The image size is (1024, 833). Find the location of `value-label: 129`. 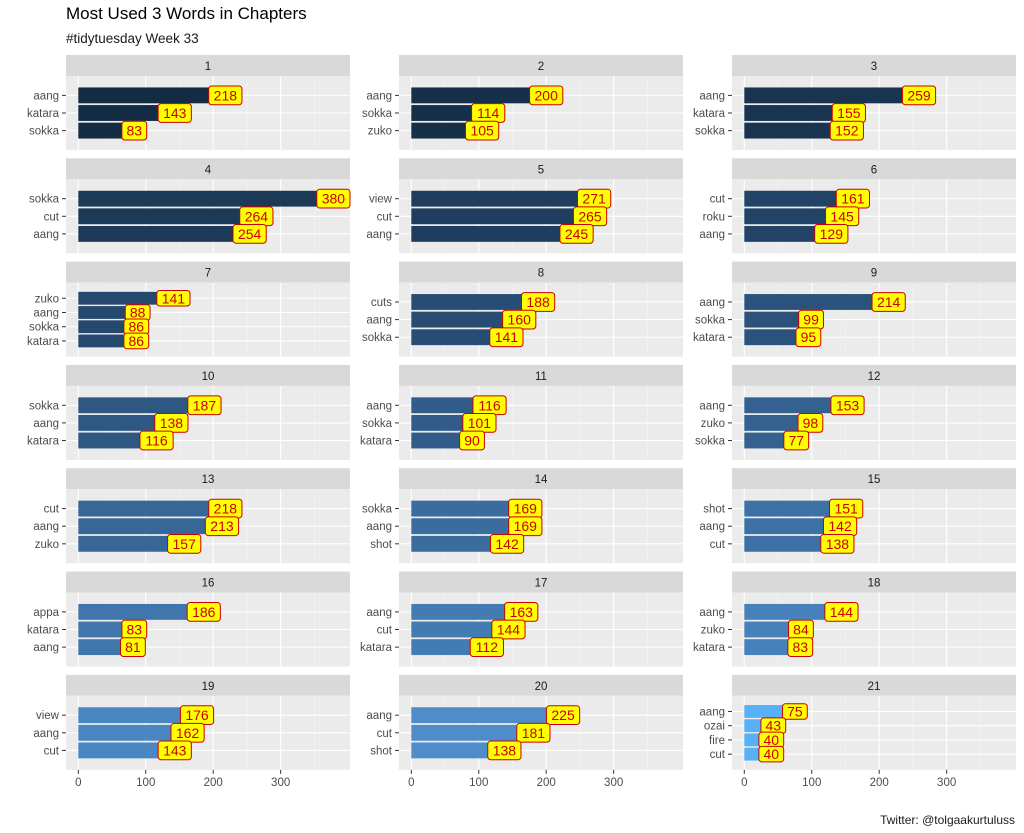

value-label: 129 is located at coordinates (832, 234).